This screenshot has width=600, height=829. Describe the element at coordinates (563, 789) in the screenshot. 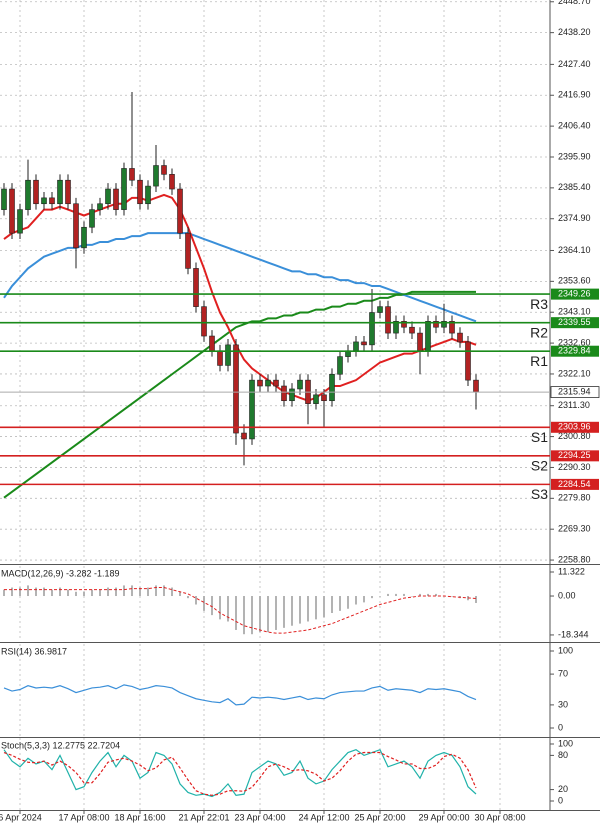

I see `y-tick-label: 20` at that location.